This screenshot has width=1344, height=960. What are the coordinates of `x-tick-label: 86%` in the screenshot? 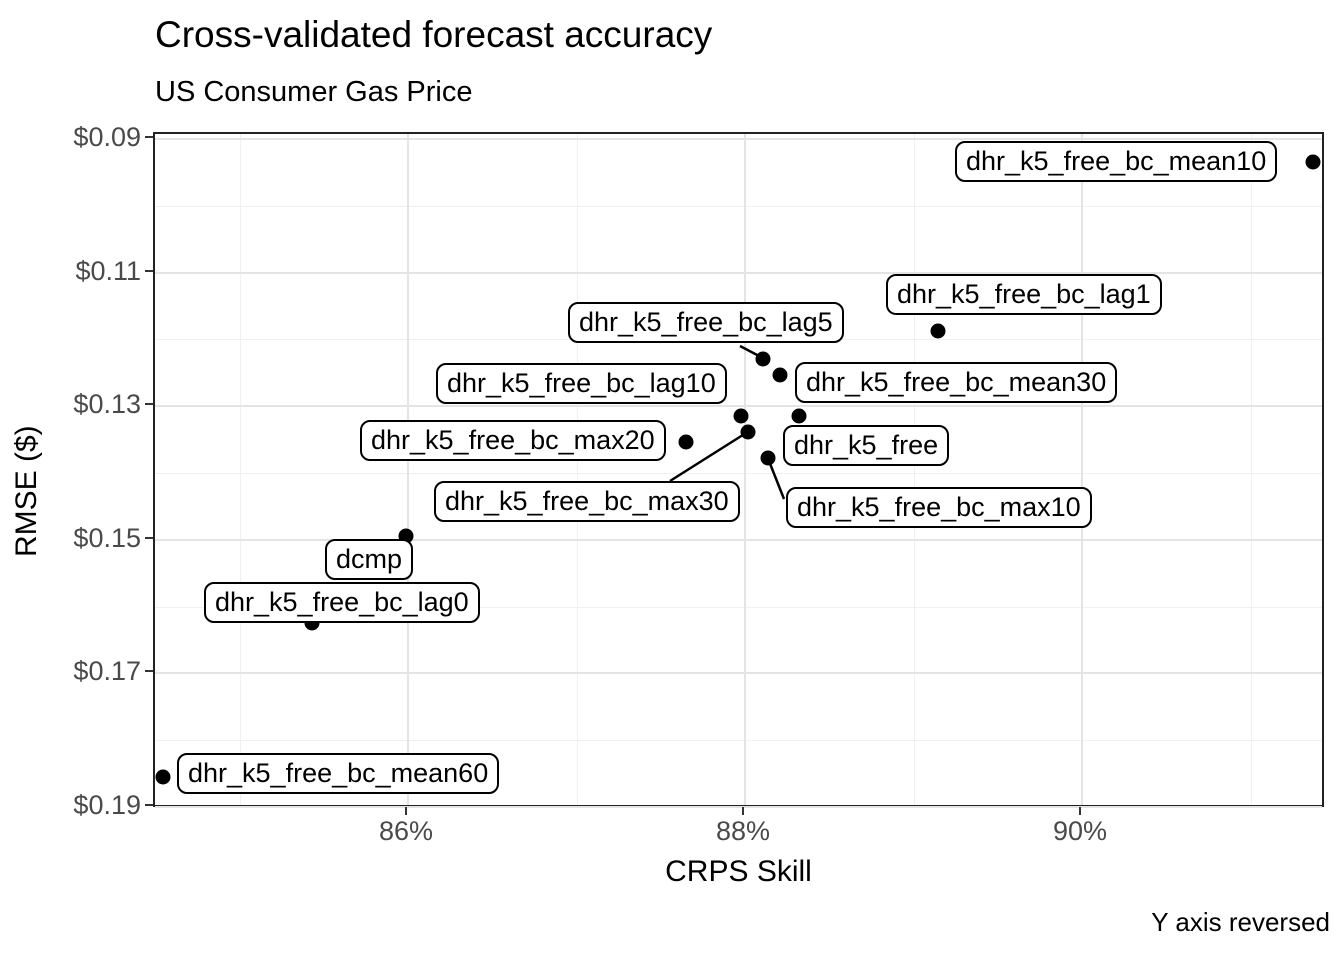 It's located at (406, 831).